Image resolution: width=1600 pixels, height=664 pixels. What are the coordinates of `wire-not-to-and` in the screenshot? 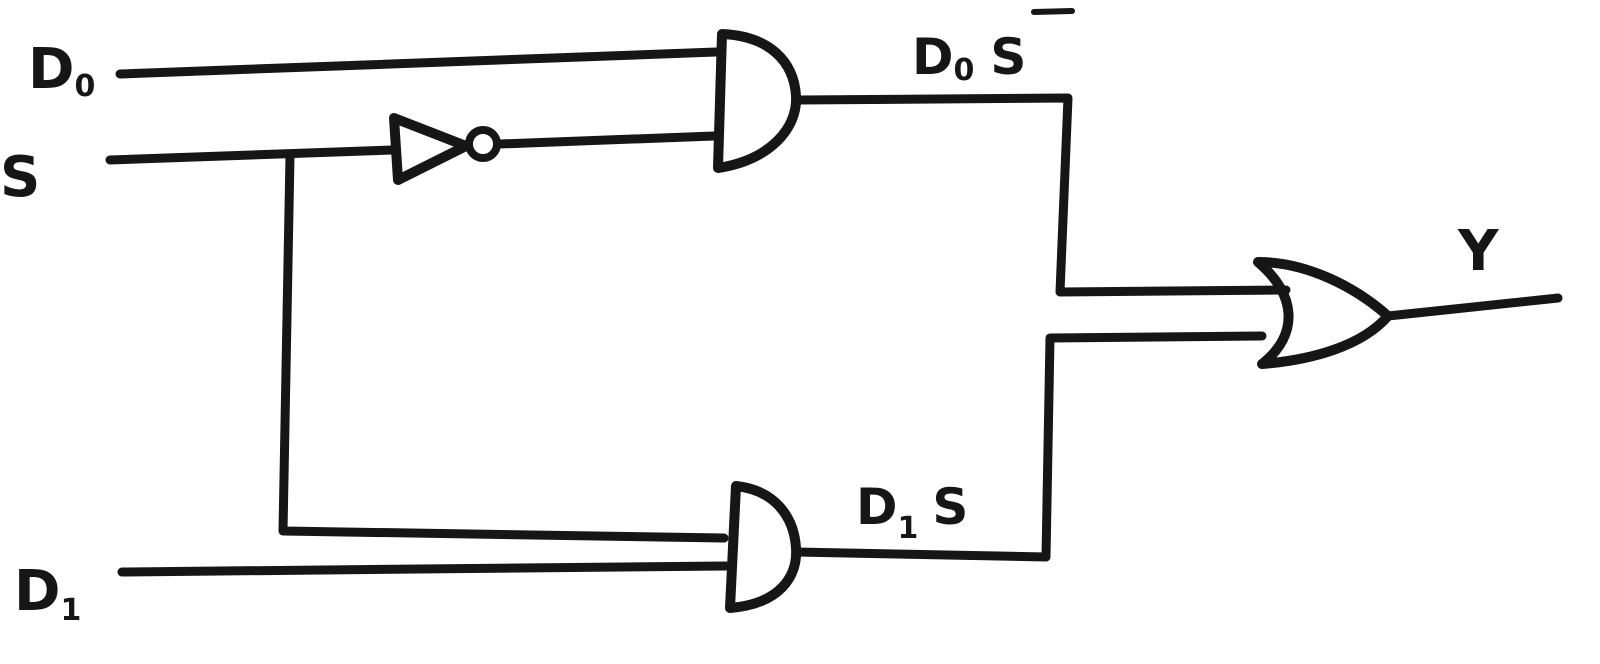 It's located at (607, 140).